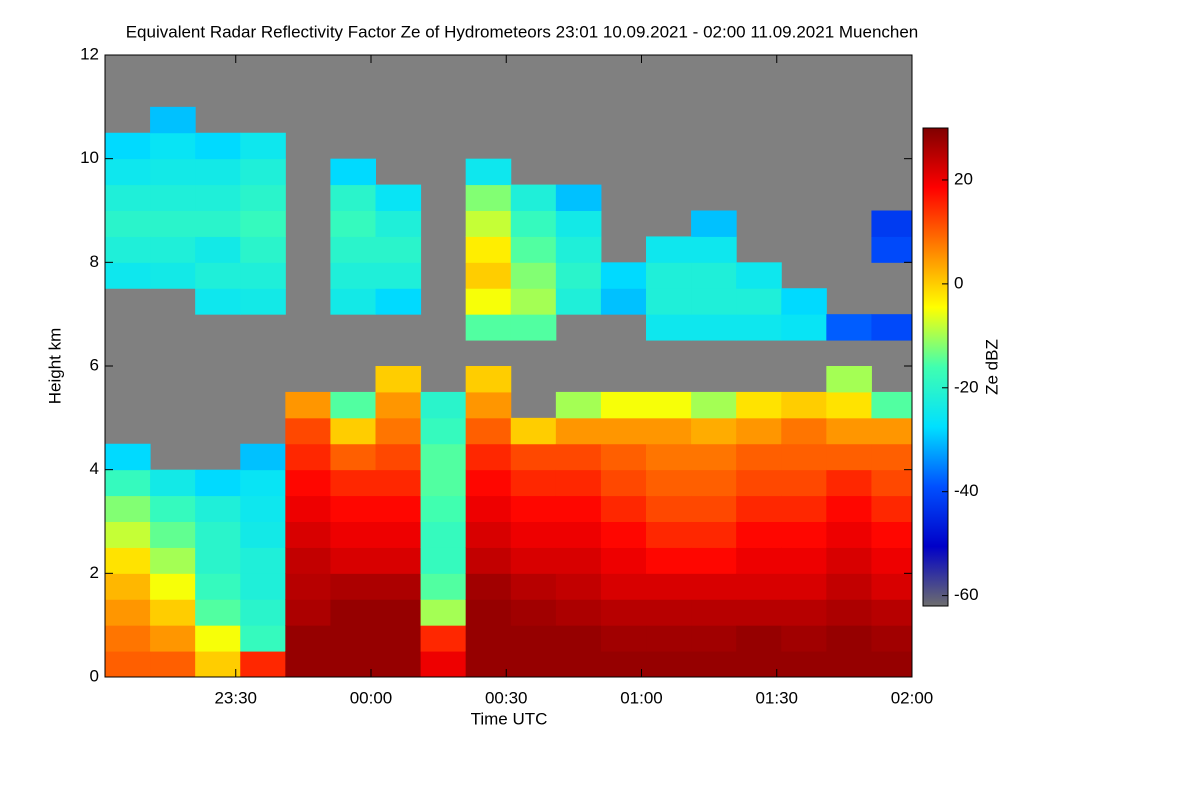 This screenshot has height=805, width=1200. What do you see at coordinates (94, 261) in the screenshot?
I see `y-tick-label: 8` at bounding box center [94, 261].